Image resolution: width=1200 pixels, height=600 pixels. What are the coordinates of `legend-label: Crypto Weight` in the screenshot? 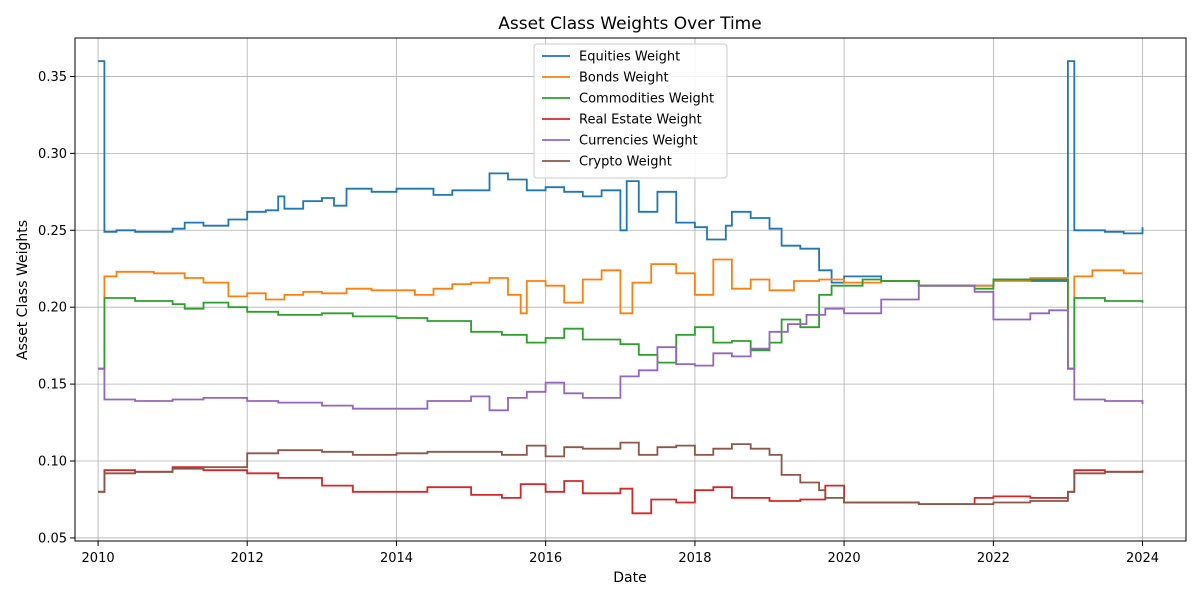 It's located at (625, 162).